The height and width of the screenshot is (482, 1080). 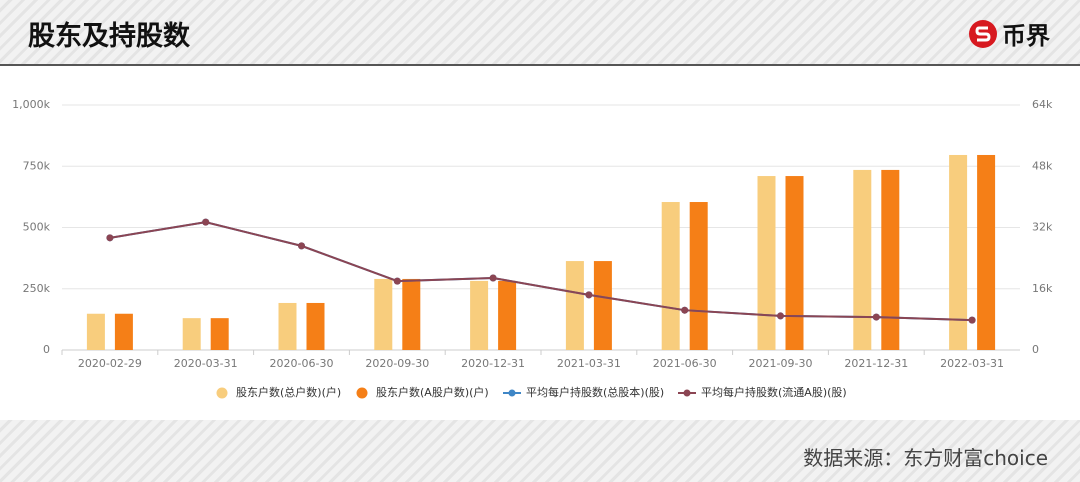 I want to click on header: 股东及持股数 币界, so click(x=540, y=33).